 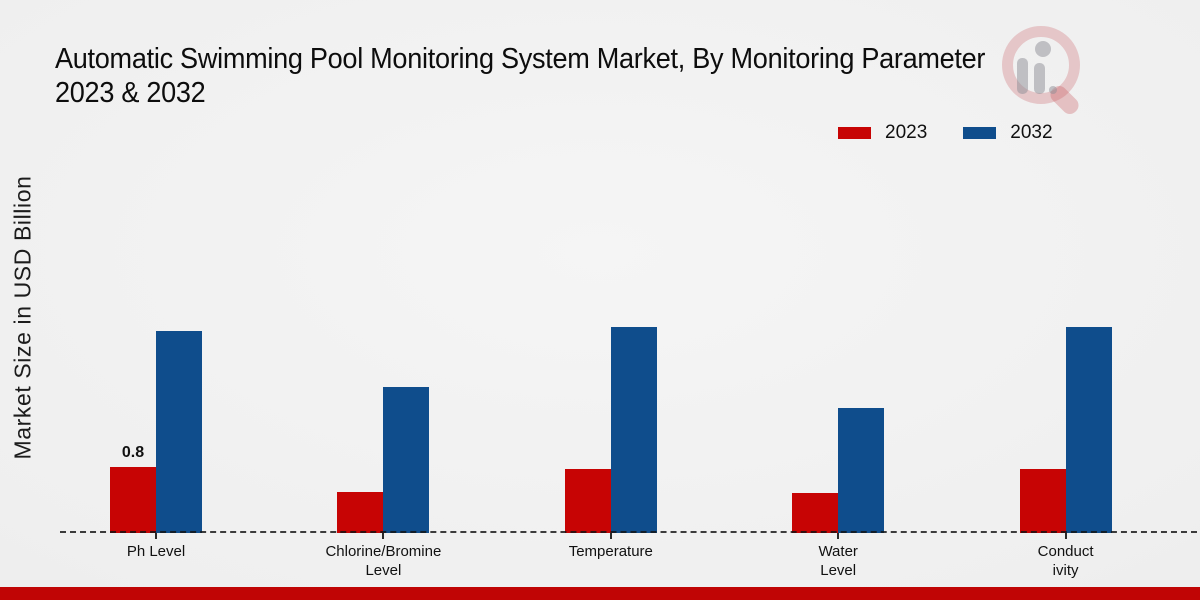 I want to click on bar-value-label-2023-ph-level: 0.8, so click(x=133, y=452).